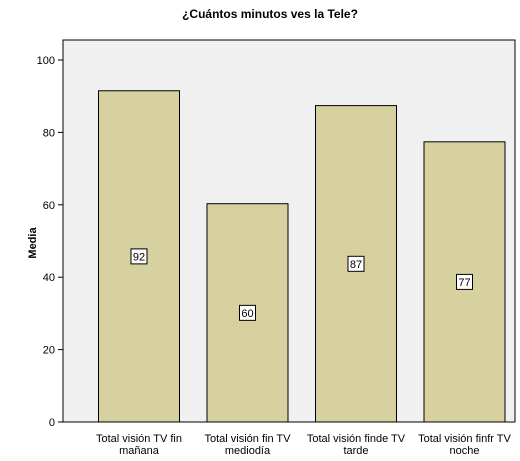  I want to click on x-category-label: Total visión fin TV, so click(247, 439).